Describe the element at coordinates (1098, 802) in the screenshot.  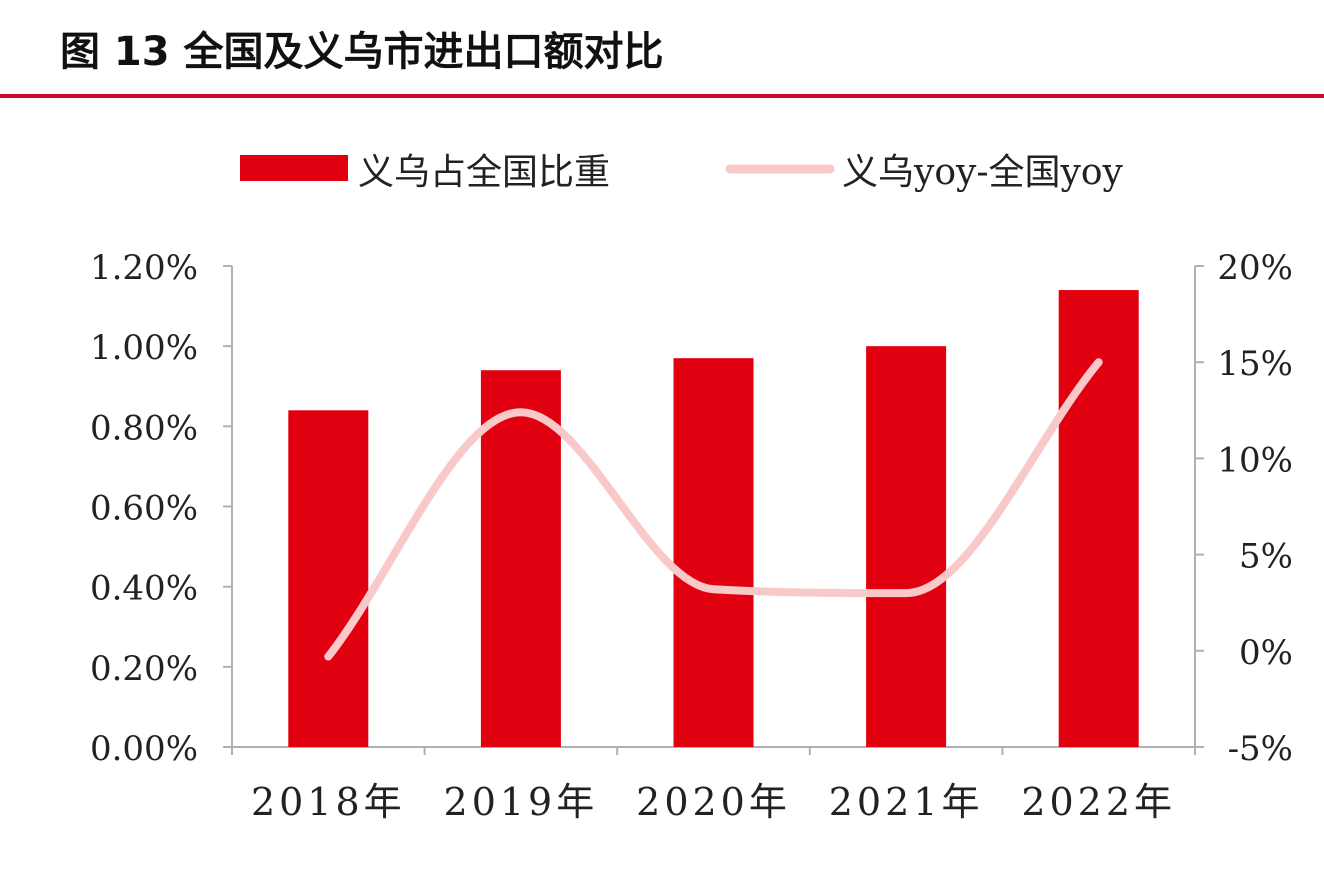
I see `x-tick-label: 2022年` at that location.